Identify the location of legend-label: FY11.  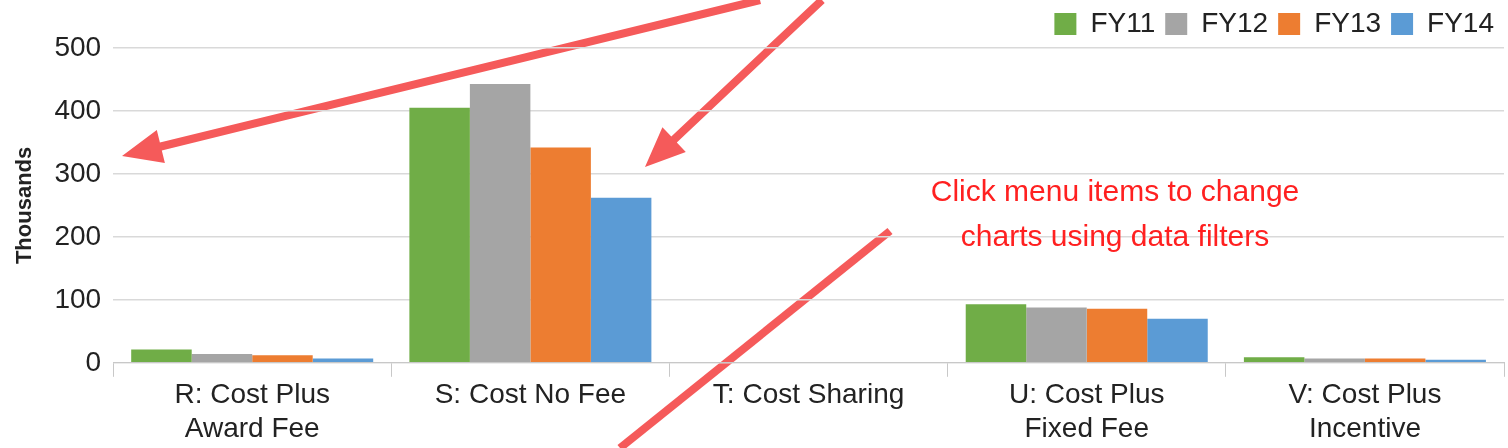
(1123, 22).